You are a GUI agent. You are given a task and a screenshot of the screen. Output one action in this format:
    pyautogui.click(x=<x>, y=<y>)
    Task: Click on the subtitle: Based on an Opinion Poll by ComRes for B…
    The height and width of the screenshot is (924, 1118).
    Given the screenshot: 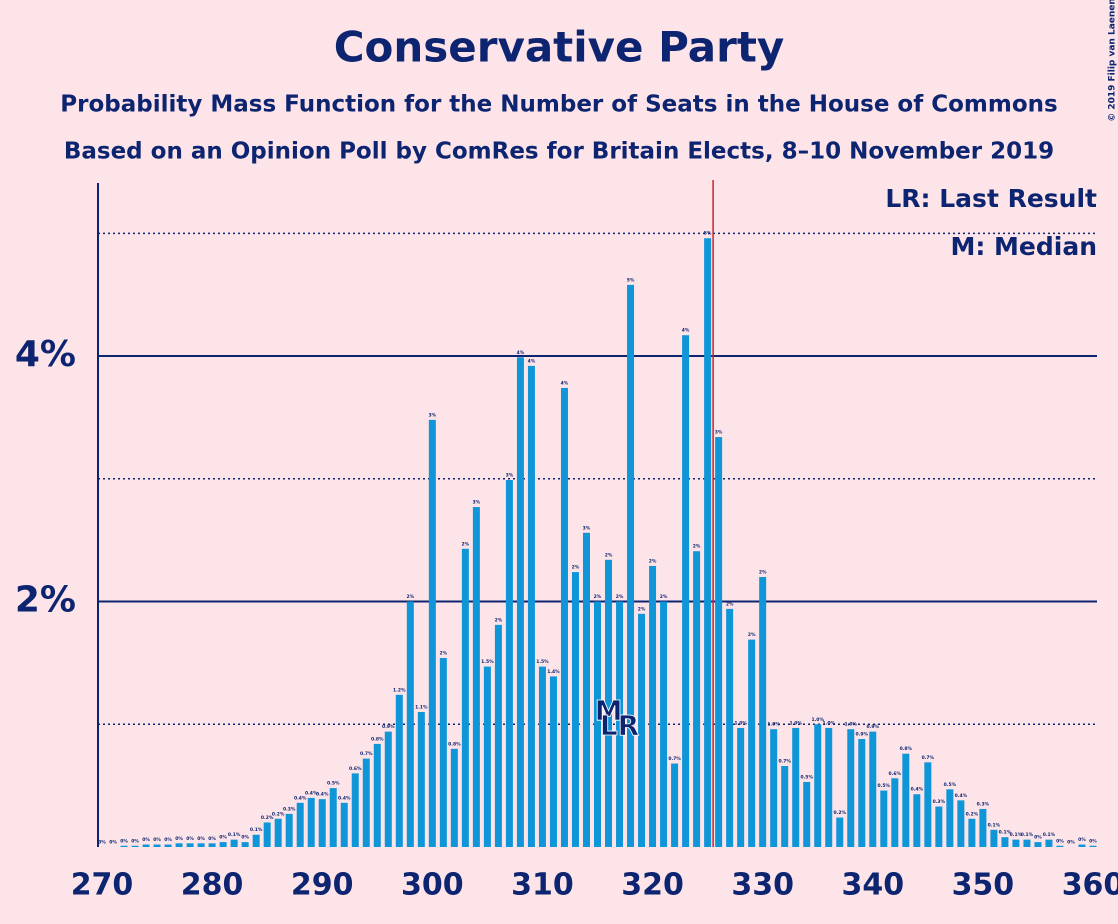 What is the action you would take?
    pyautogui.click(x=559, y=152)
    